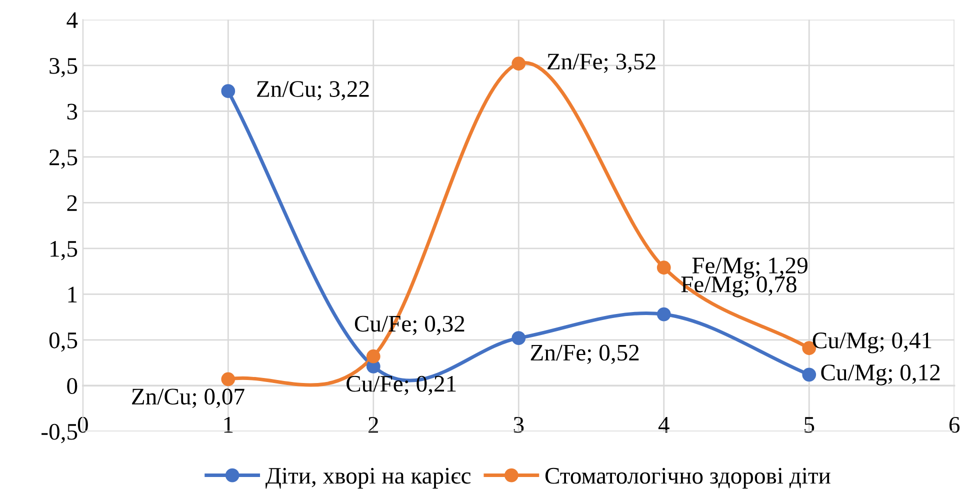  What do you see at coordinates (664, 425) in the screenshot?
I see `x-tick-label: 4` at bounding box center [664, 425].